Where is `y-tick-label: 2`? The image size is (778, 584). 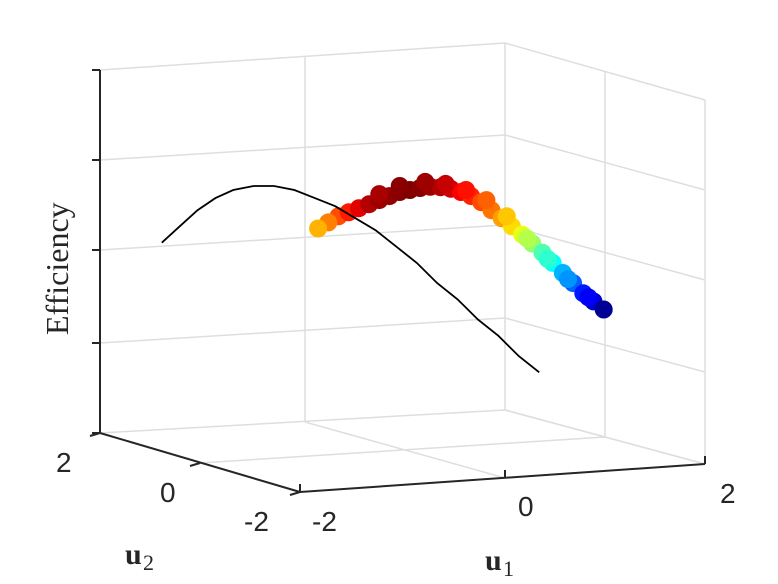 y-tick-label: 2 is located at coordinates (64, 462).